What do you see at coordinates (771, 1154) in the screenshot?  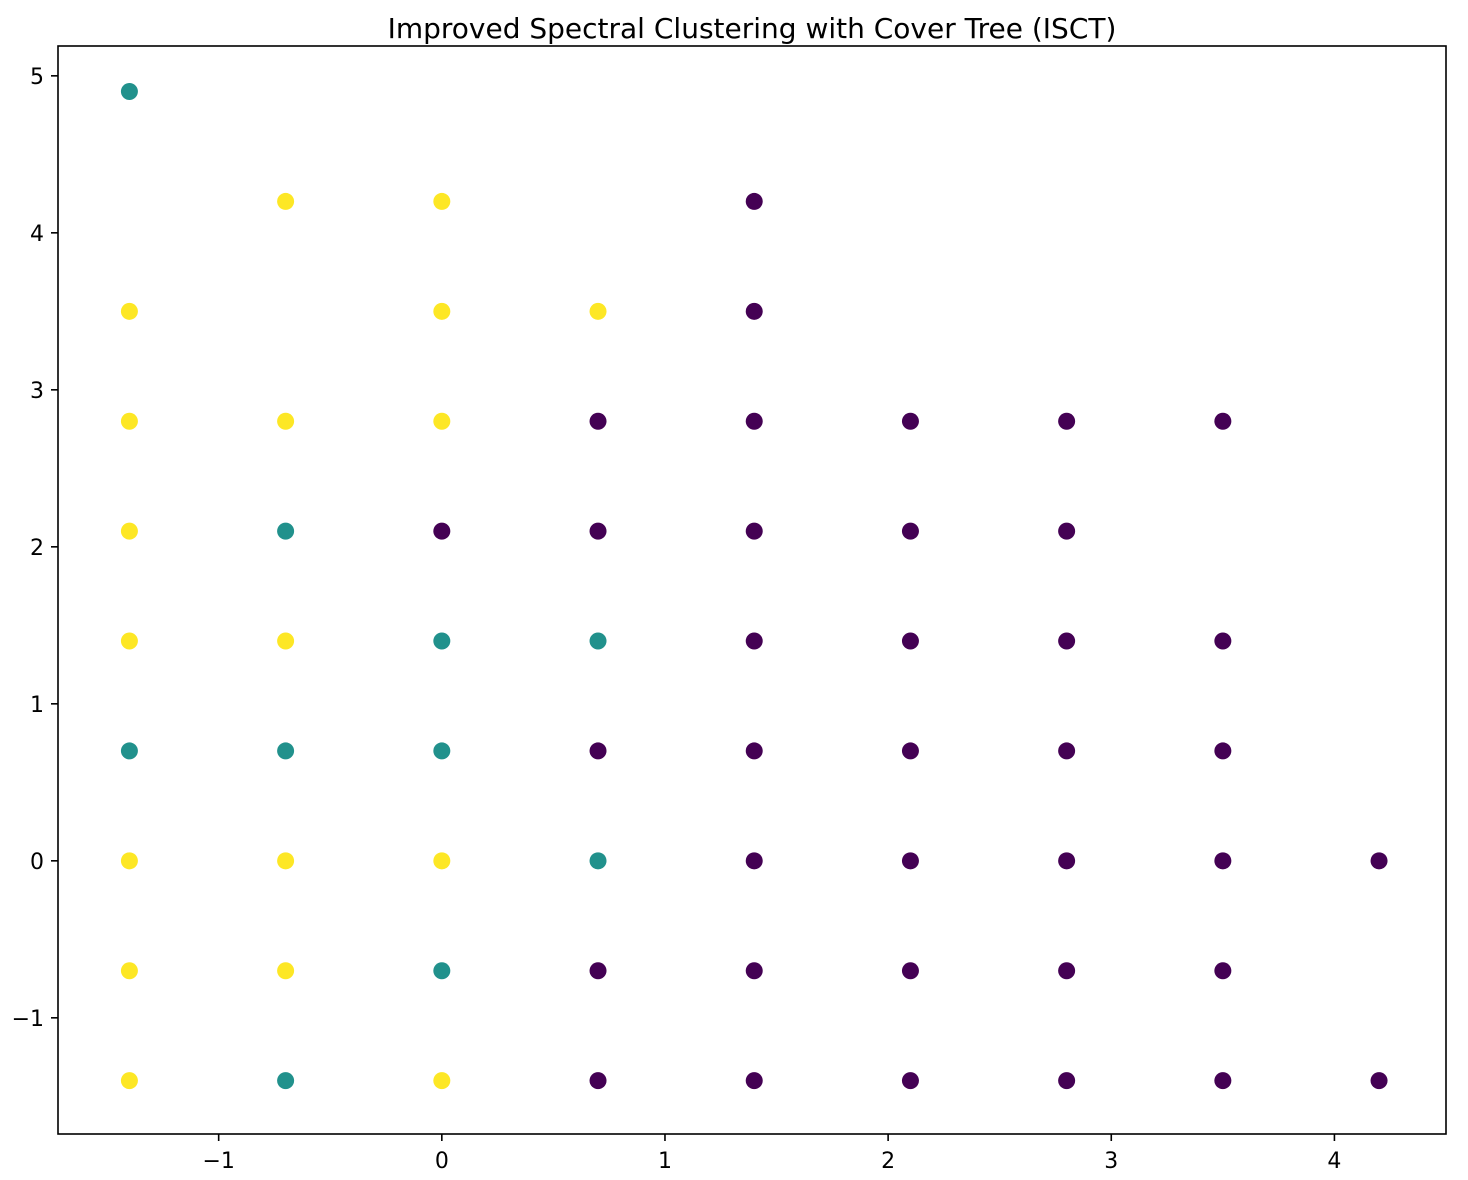 I see `x-axis: −1 0 1 2 3 4` at bounding box center [771, 1154].